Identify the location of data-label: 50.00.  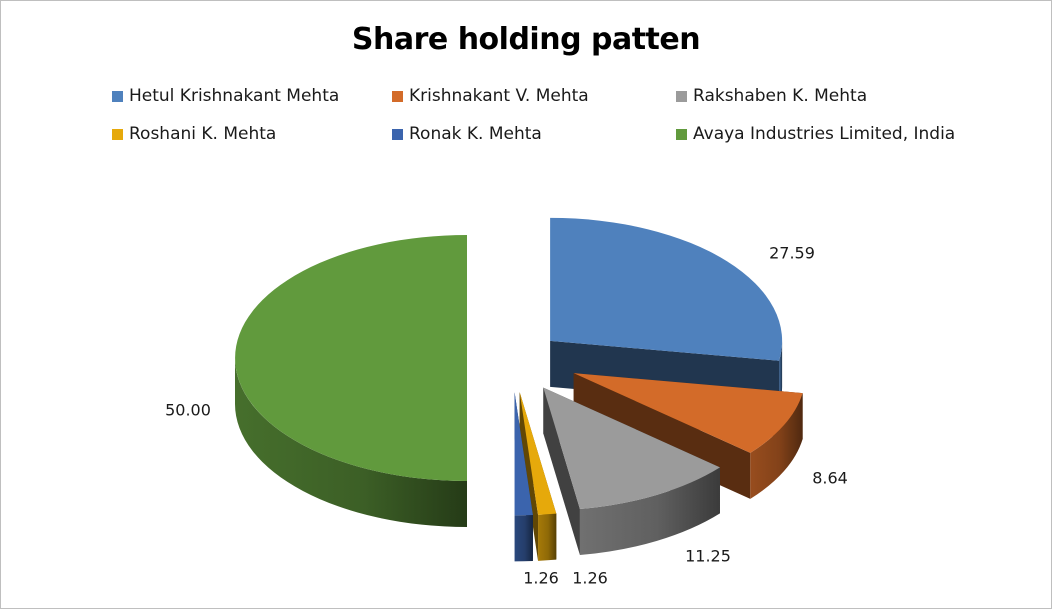
(188, 410).